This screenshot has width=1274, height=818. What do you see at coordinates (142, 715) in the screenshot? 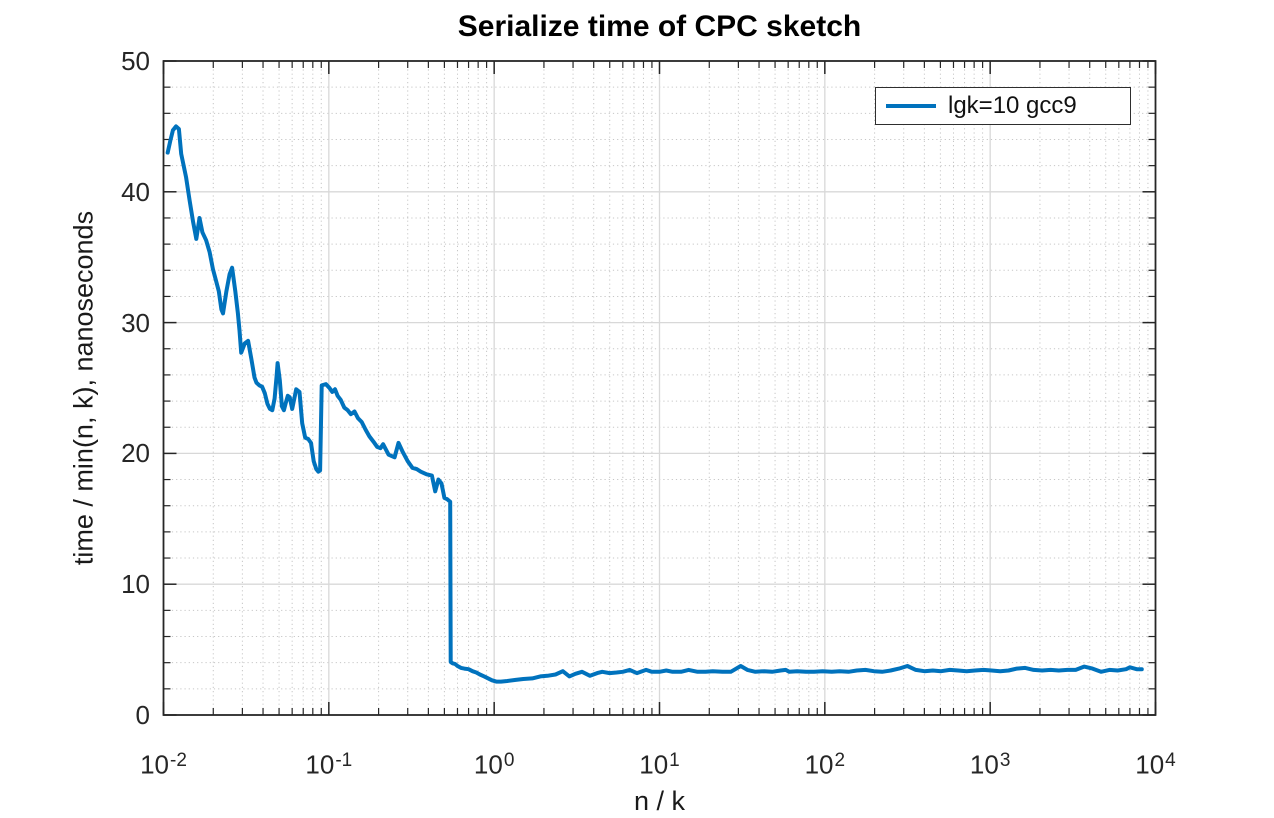
I see `y-tick-label: 0` at bounding box center [142, 715].